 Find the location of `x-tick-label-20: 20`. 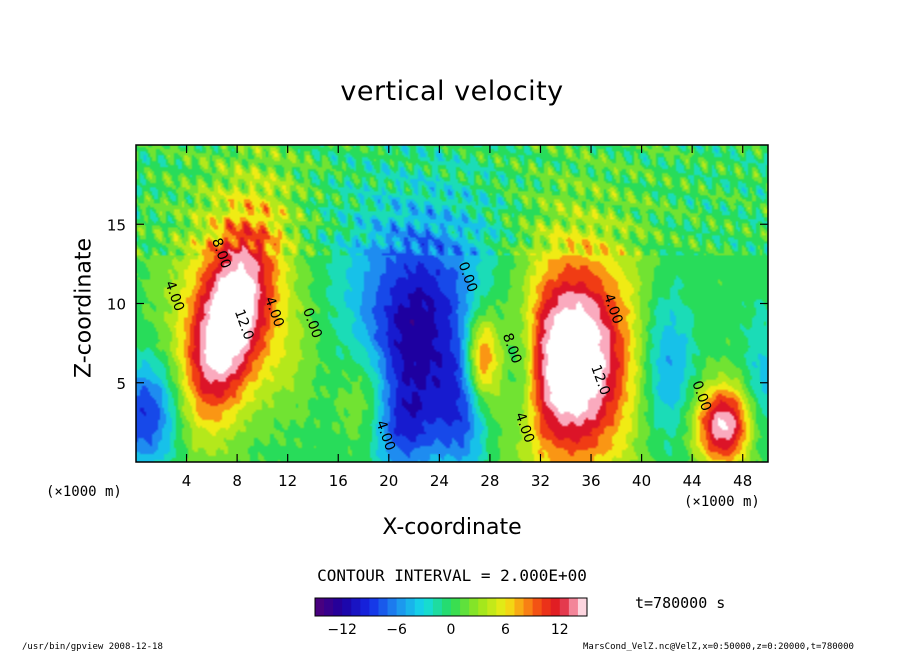

x-tick-label-20: 20 is located at coordinates (388, 481).